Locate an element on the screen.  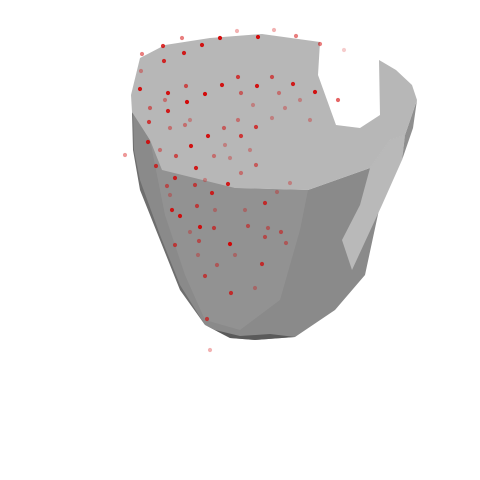
mesh-right-edge is located at coordinates (409, 130).